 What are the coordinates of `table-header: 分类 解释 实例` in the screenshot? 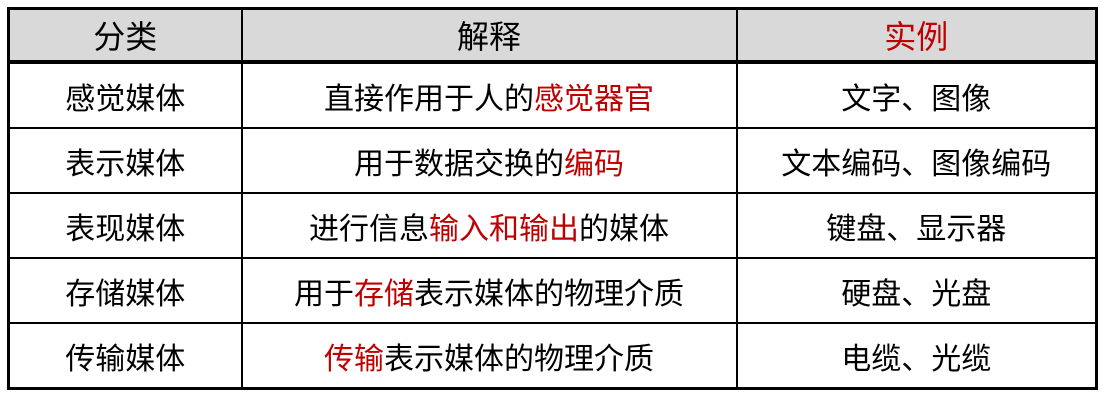 It's located at (552, 35).